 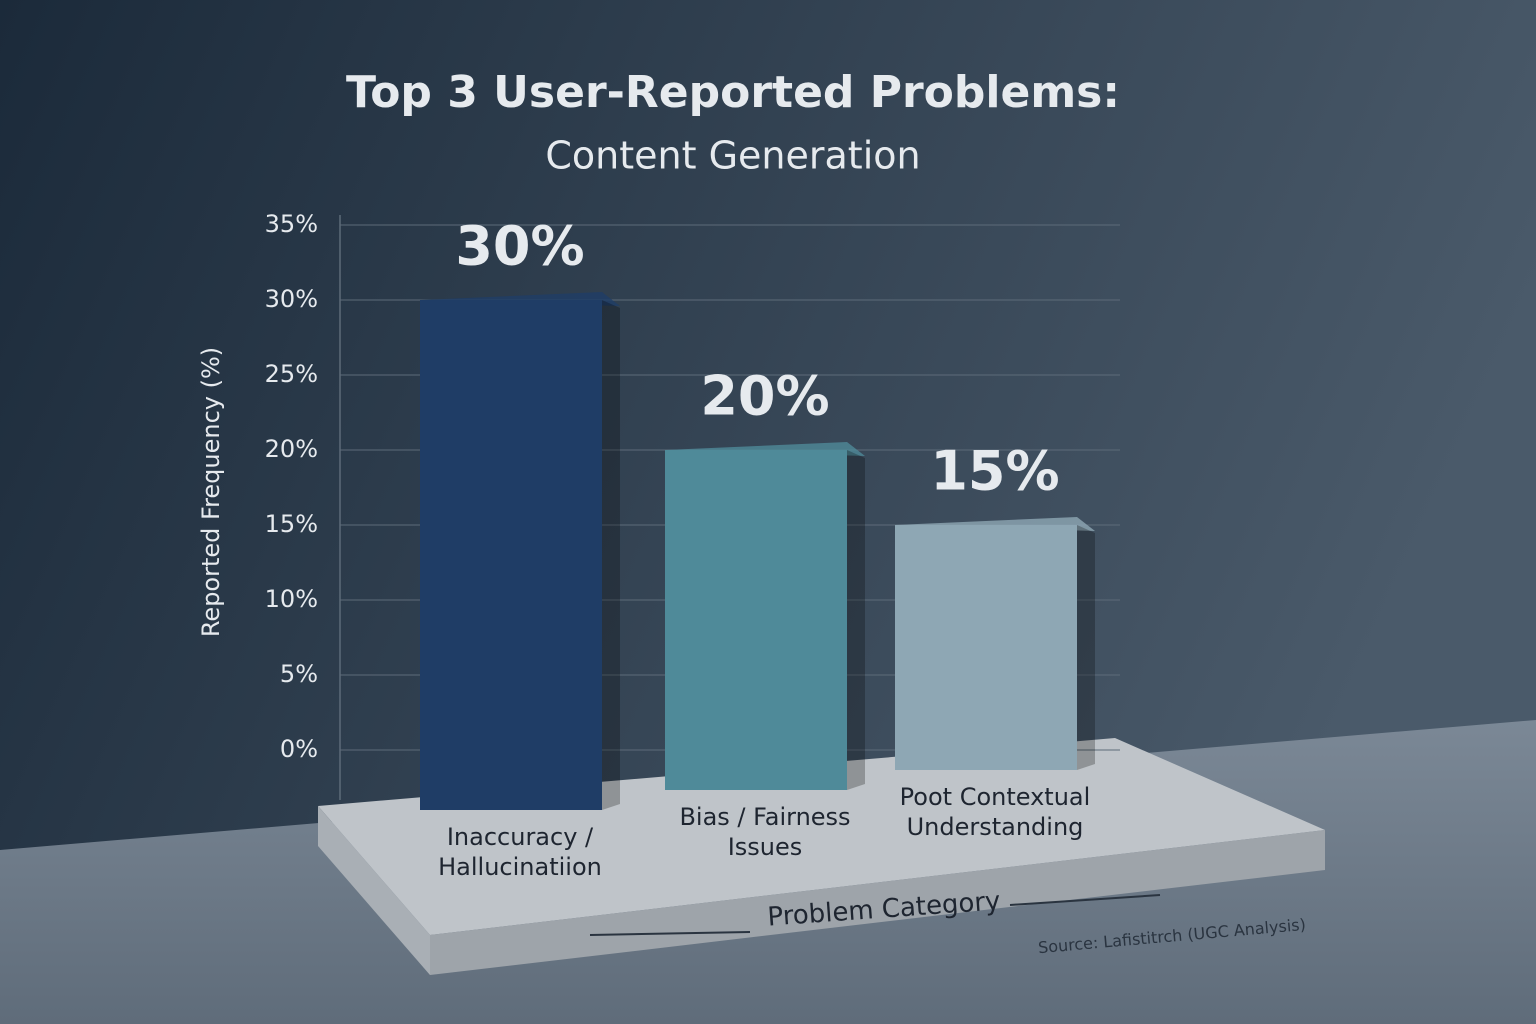 I want to click on x-tick-label: Bias / Fairness Issues, so click(x=765, y=832).